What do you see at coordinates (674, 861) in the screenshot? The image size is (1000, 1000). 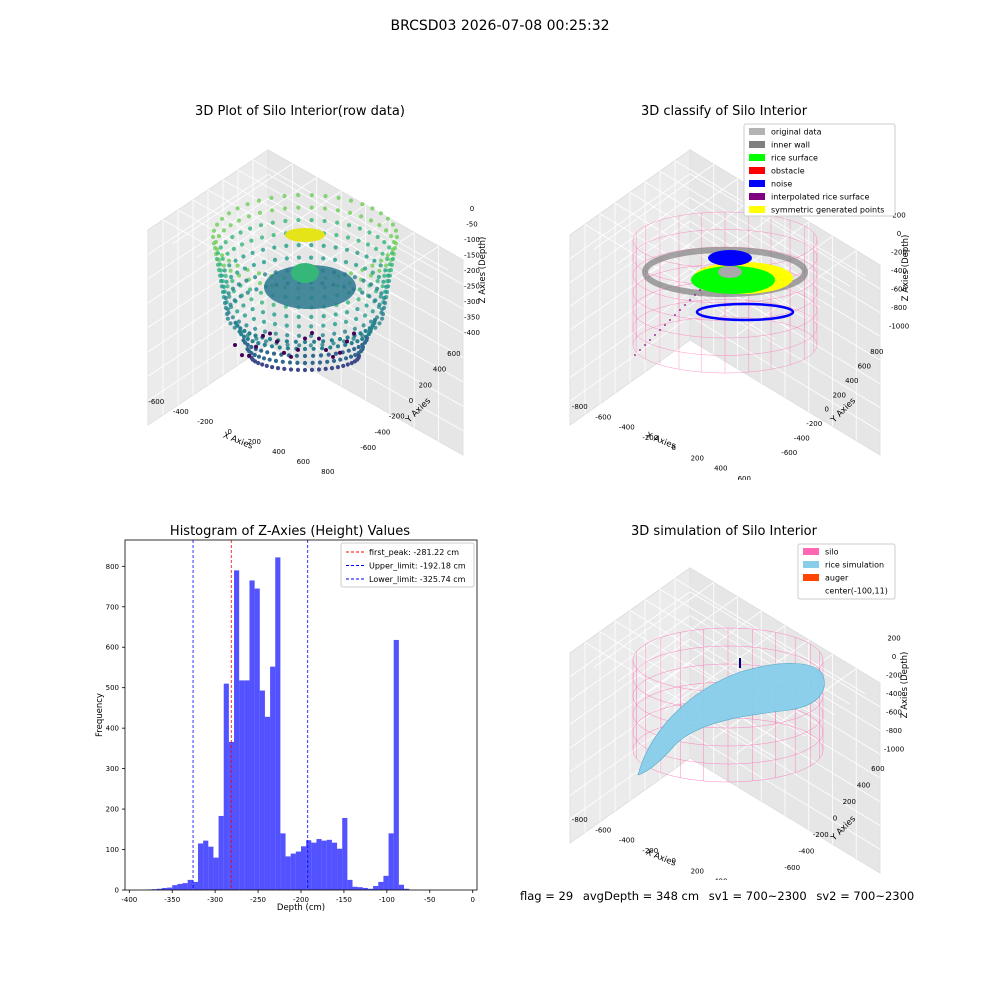 I see `simulation-x-tick-label: 0` at bounding box center [674, 861].